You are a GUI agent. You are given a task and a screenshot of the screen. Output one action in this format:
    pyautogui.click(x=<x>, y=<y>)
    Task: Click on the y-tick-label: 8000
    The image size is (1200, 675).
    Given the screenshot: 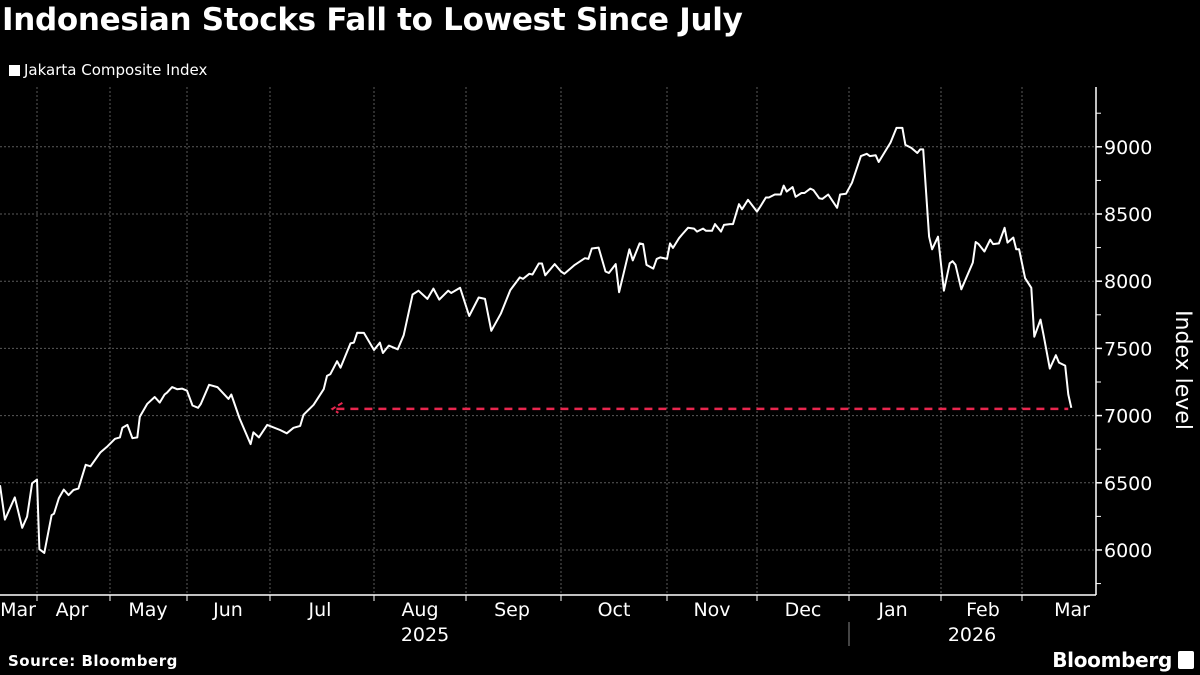 What is the action you would take?
    pyautogui.click(x=1128, y=282)
    